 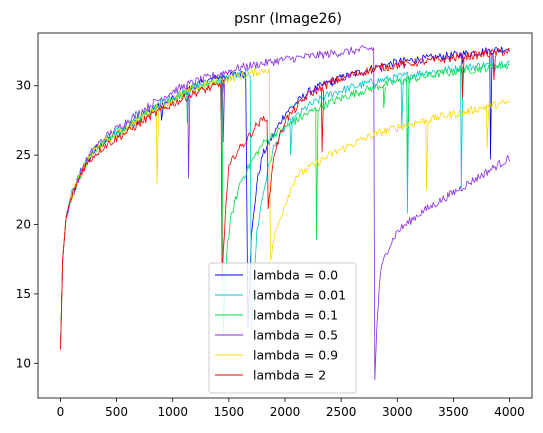 I want to click on legend-label-1: lambda = 0.01, so click(x=299, y=295).